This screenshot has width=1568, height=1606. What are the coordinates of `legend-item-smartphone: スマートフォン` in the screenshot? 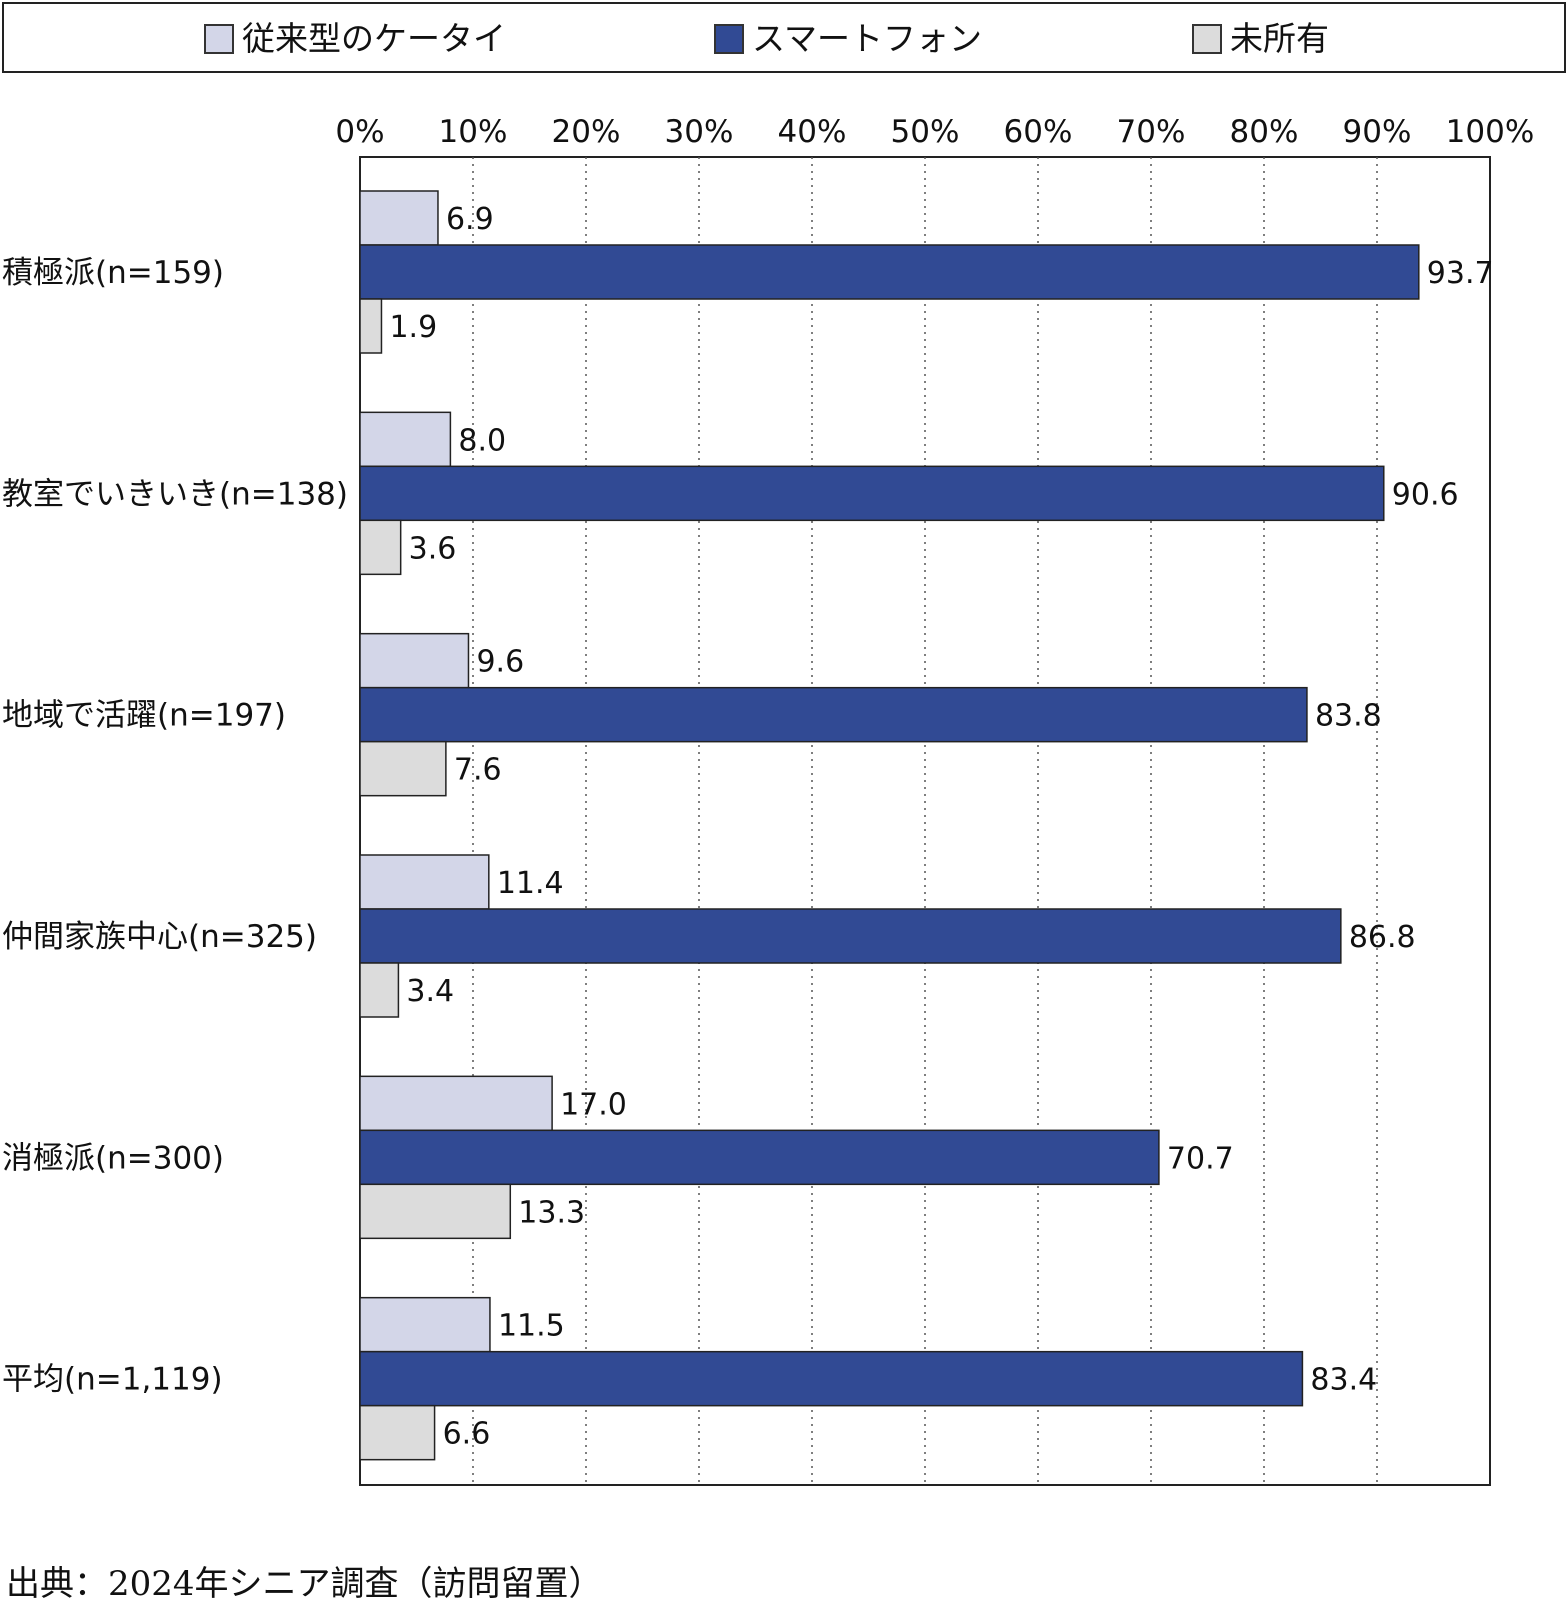 It's located at (848, 39).